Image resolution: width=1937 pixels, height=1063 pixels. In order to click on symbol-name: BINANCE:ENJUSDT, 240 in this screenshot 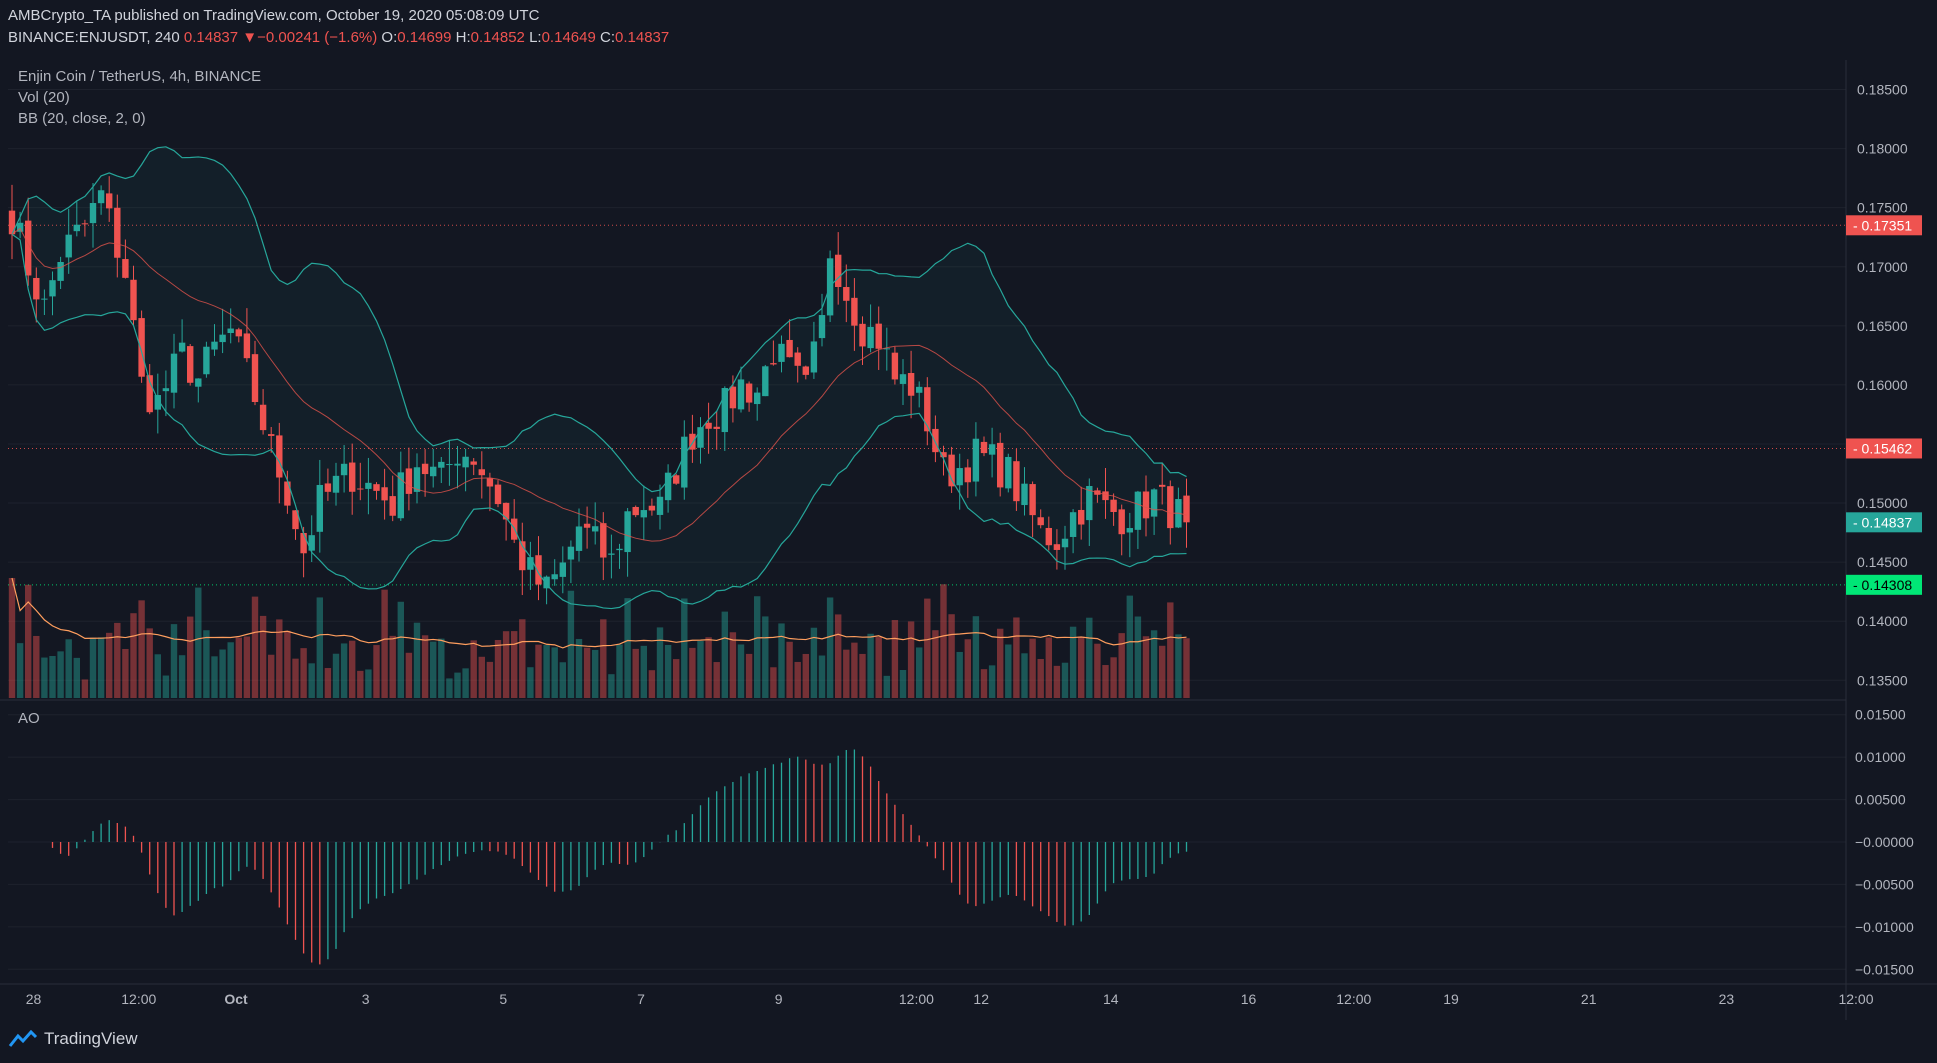, I will do `click(94, 37)`.